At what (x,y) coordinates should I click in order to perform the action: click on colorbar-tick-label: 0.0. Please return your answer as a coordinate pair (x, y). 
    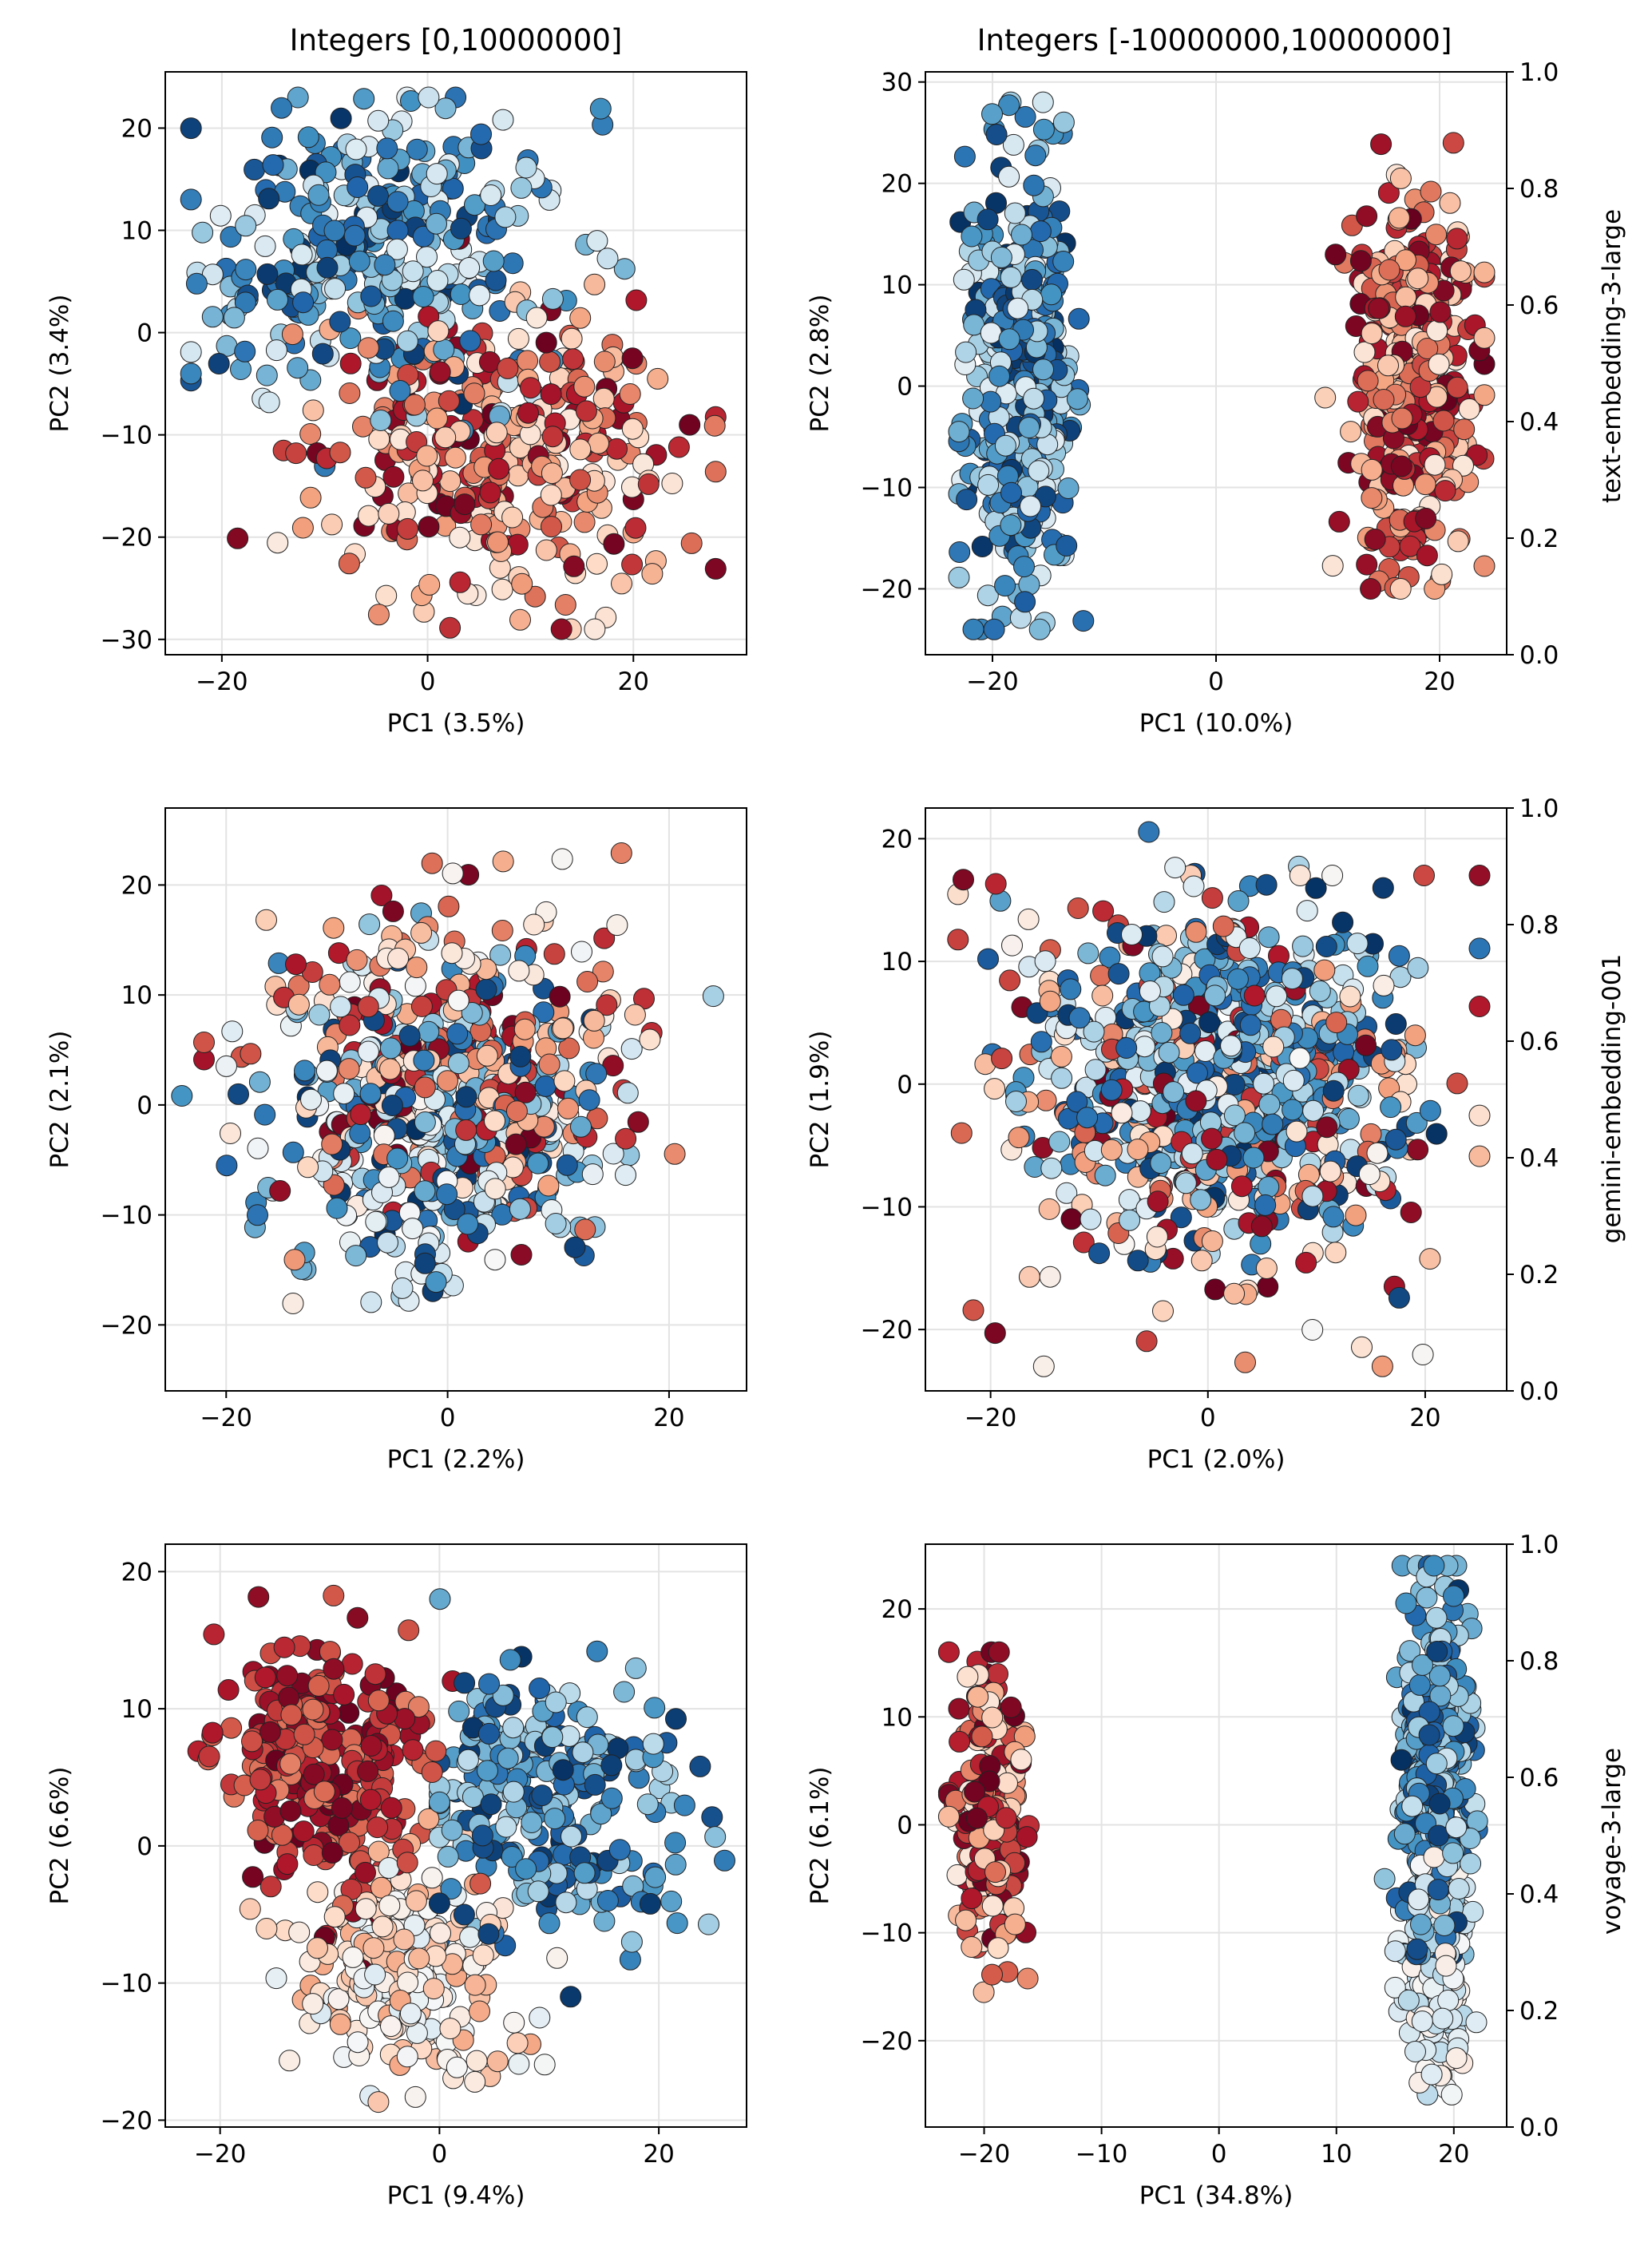
    Looking at the image, I should click on (1539, 2127).